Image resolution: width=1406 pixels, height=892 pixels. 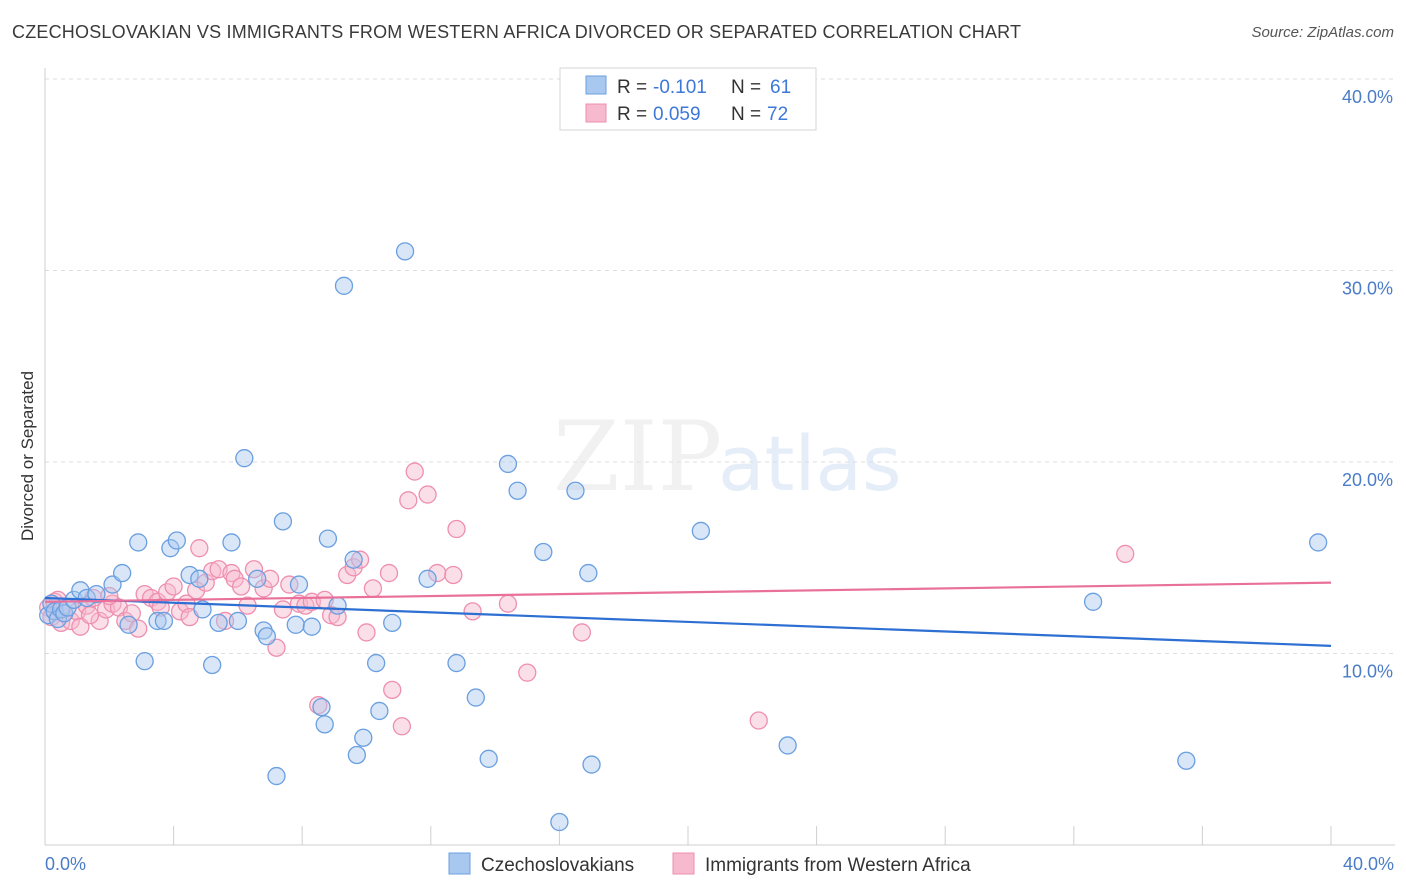 I want to click on legend-box: R = -0.101 N = 61 R = 0.059 N = 72, so click(x=688, y=99).